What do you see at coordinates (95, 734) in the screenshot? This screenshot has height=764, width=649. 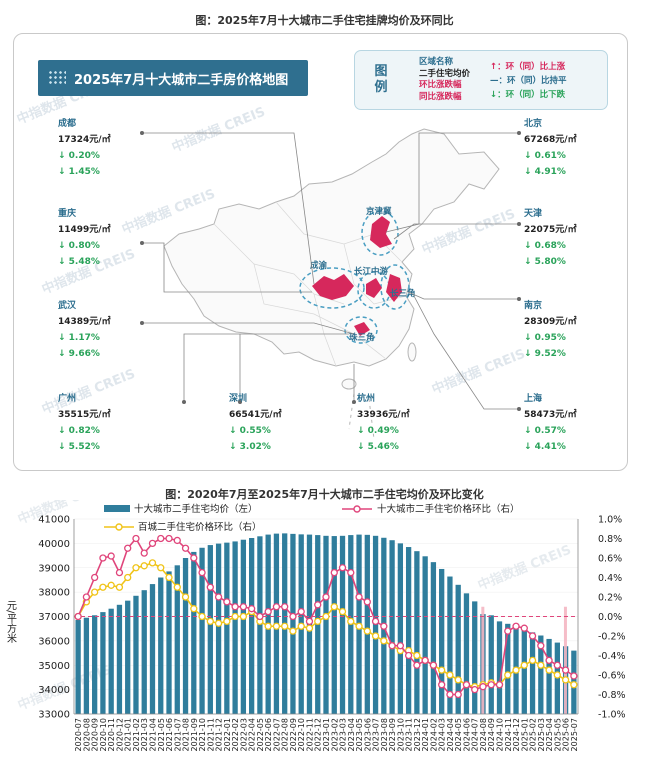 I see `x-tick-label: 2020-09` at bounding box center [95, 734].